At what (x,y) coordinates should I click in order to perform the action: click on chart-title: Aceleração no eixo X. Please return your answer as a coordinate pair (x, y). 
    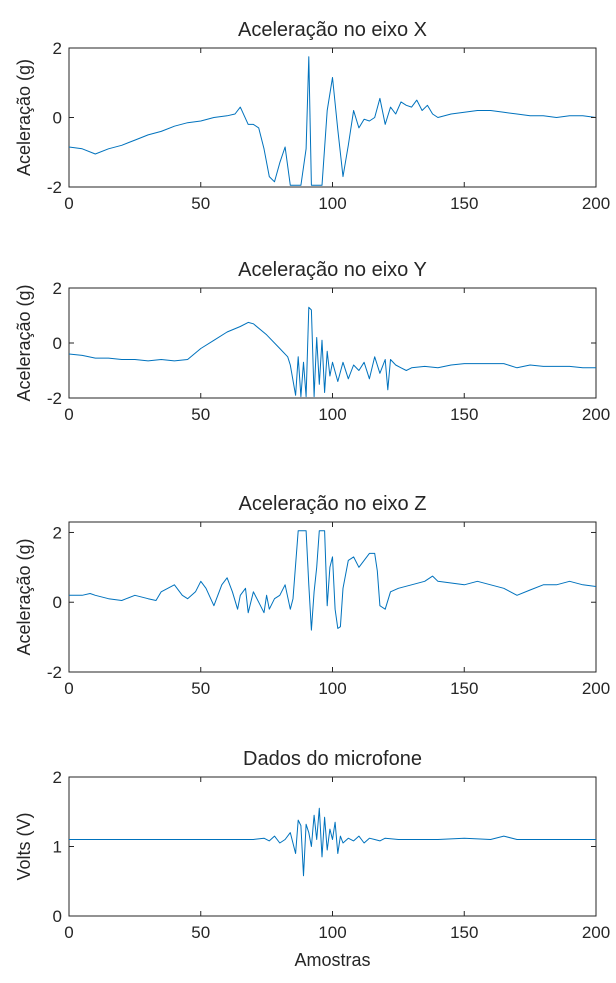
    Looking at the image, I should click on (332, 30).